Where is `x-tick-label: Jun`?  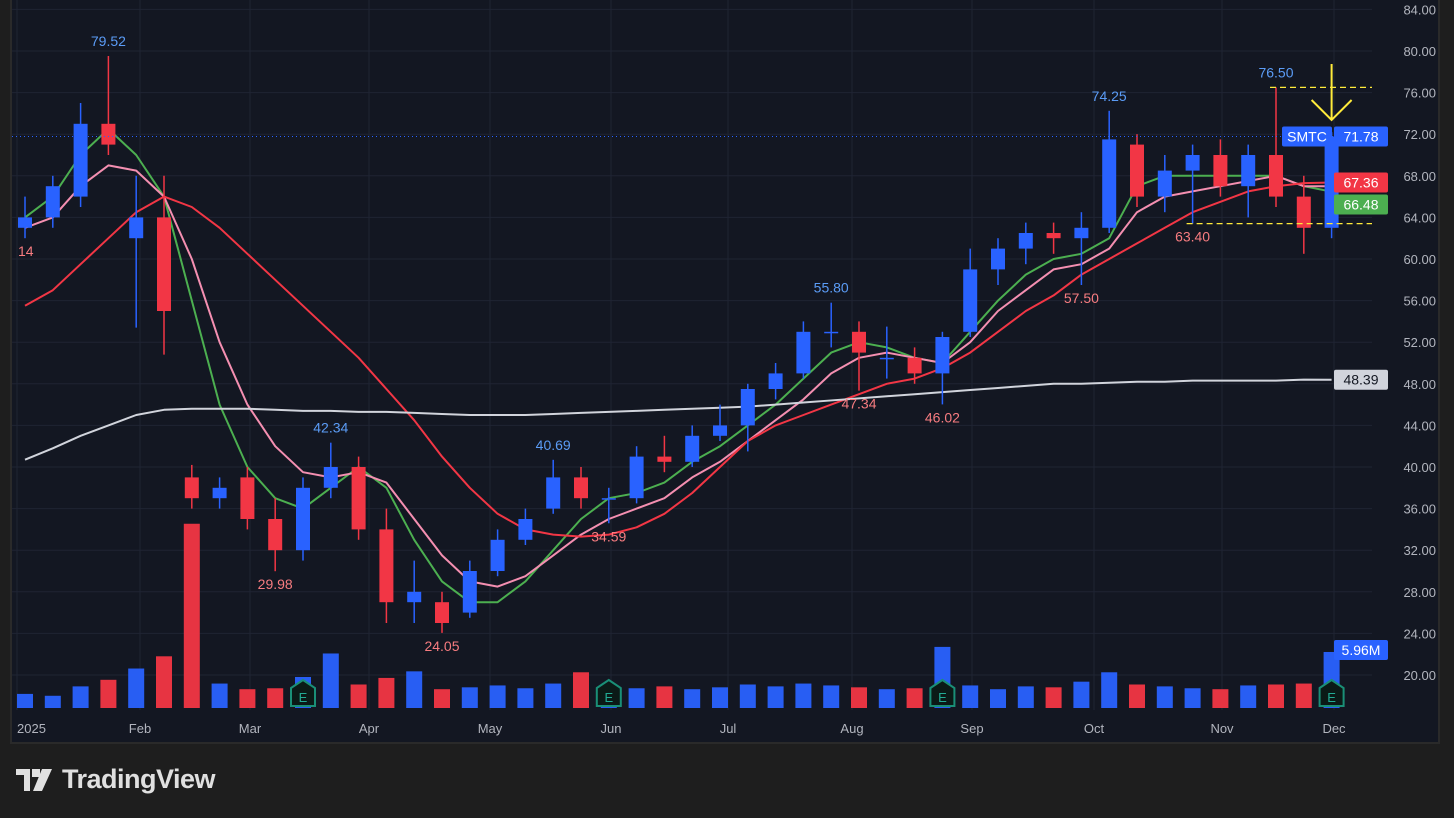 x-tick-label: Jun is located at coordinates (611, 728).